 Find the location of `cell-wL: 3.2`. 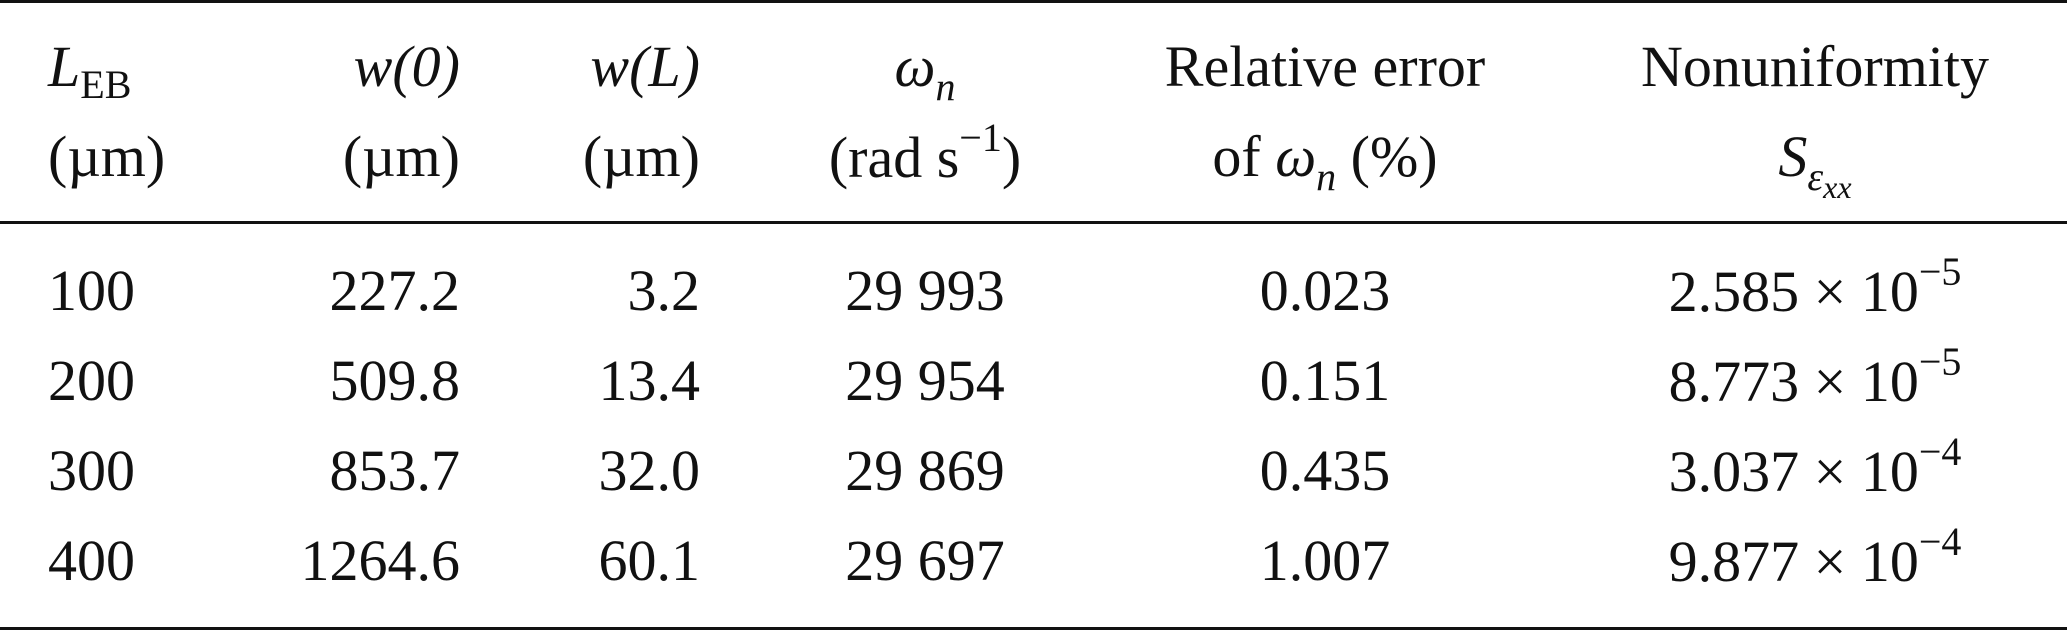

cell-wL: 3.2 is located at coordinates (664, 290).